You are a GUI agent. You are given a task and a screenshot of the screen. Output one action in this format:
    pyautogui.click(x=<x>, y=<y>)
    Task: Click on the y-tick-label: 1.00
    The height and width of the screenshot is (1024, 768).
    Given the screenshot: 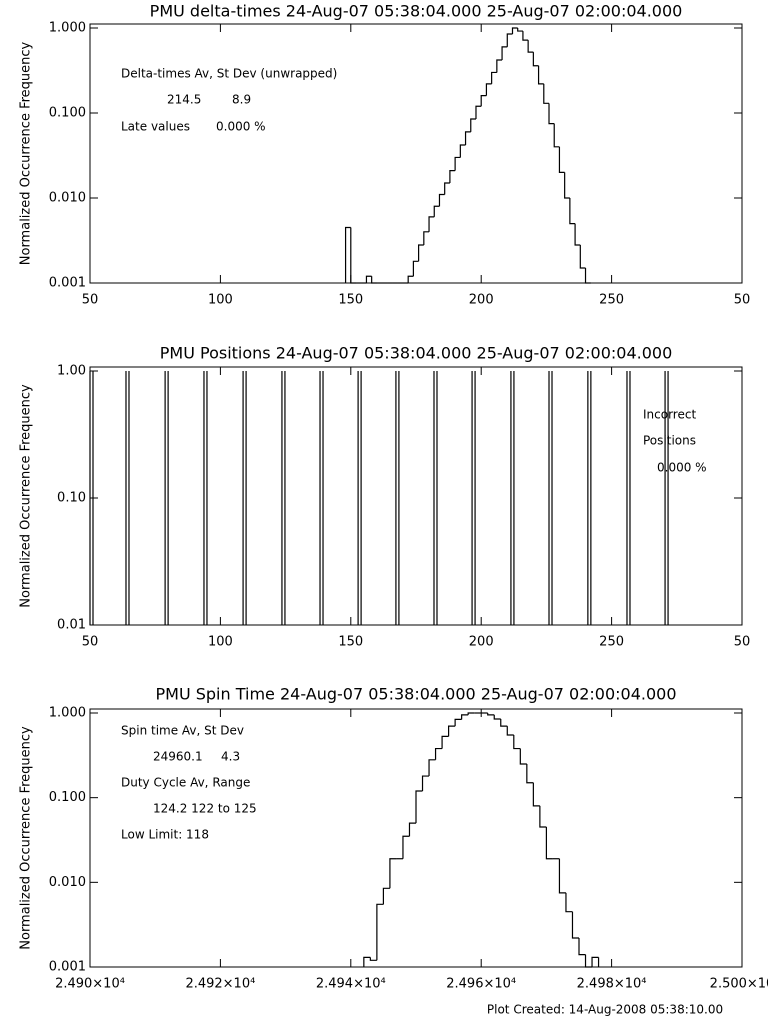 What is the action you would take?
    pyautogui.click(x=71, y=371)
    